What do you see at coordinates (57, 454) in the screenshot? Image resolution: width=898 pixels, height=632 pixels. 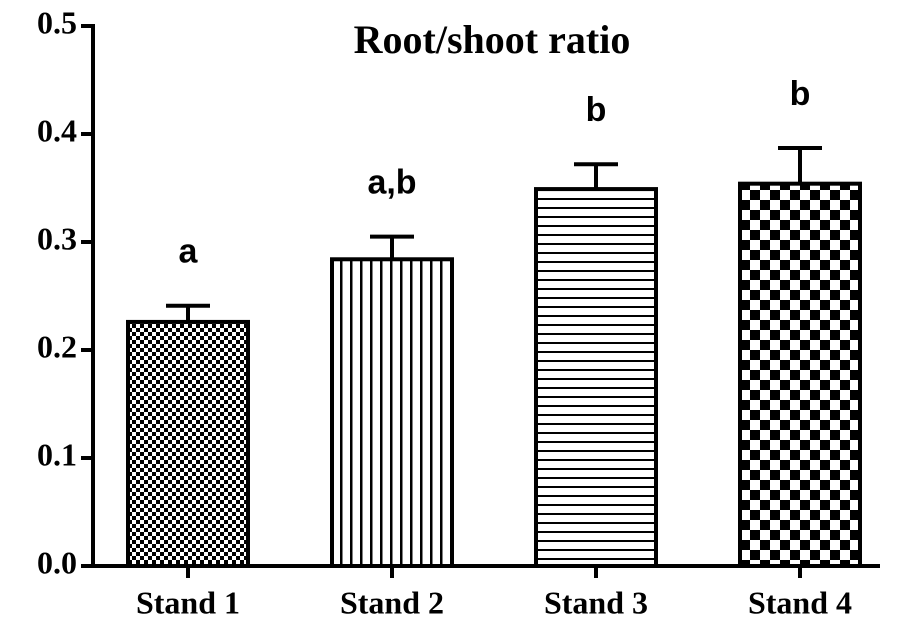 I see `y-tick-label: 0.1` at bounding box center [57, 454].